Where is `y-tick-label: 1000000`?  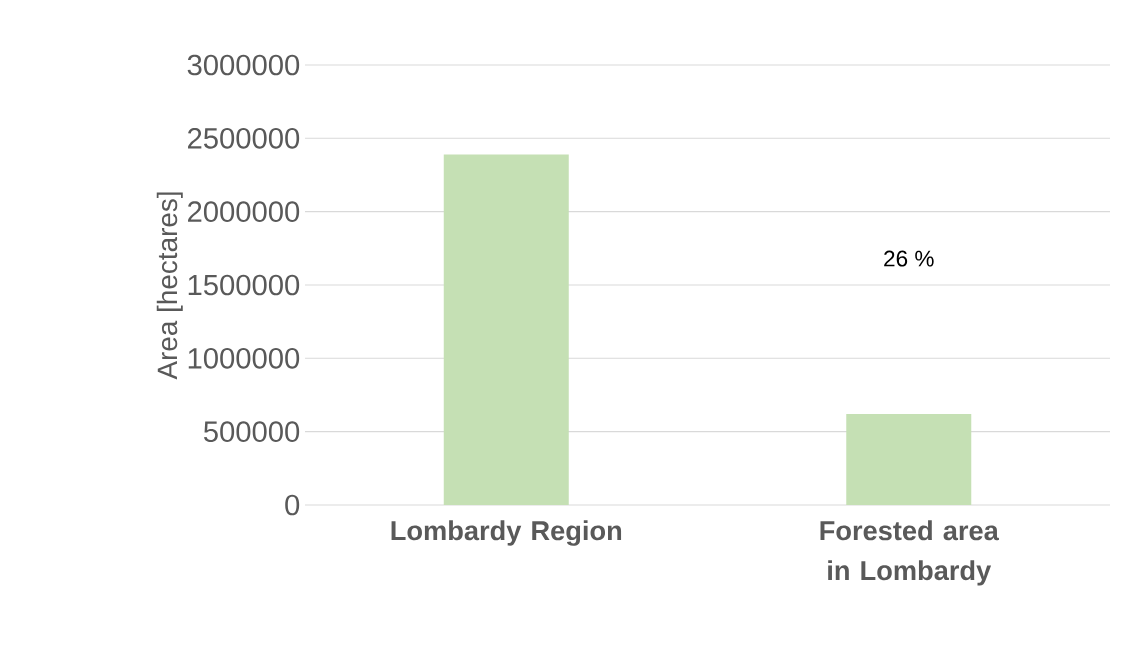
y-tick-label: 1000000 is located at coordinates (244, 358).